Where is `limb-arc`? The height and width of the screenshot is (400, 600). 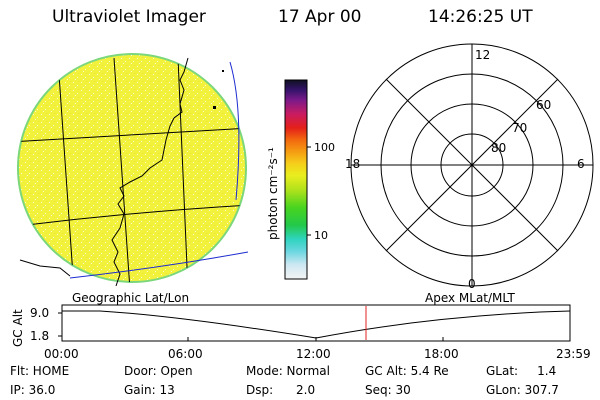
limb-arc is located at coordinates (234, 131).